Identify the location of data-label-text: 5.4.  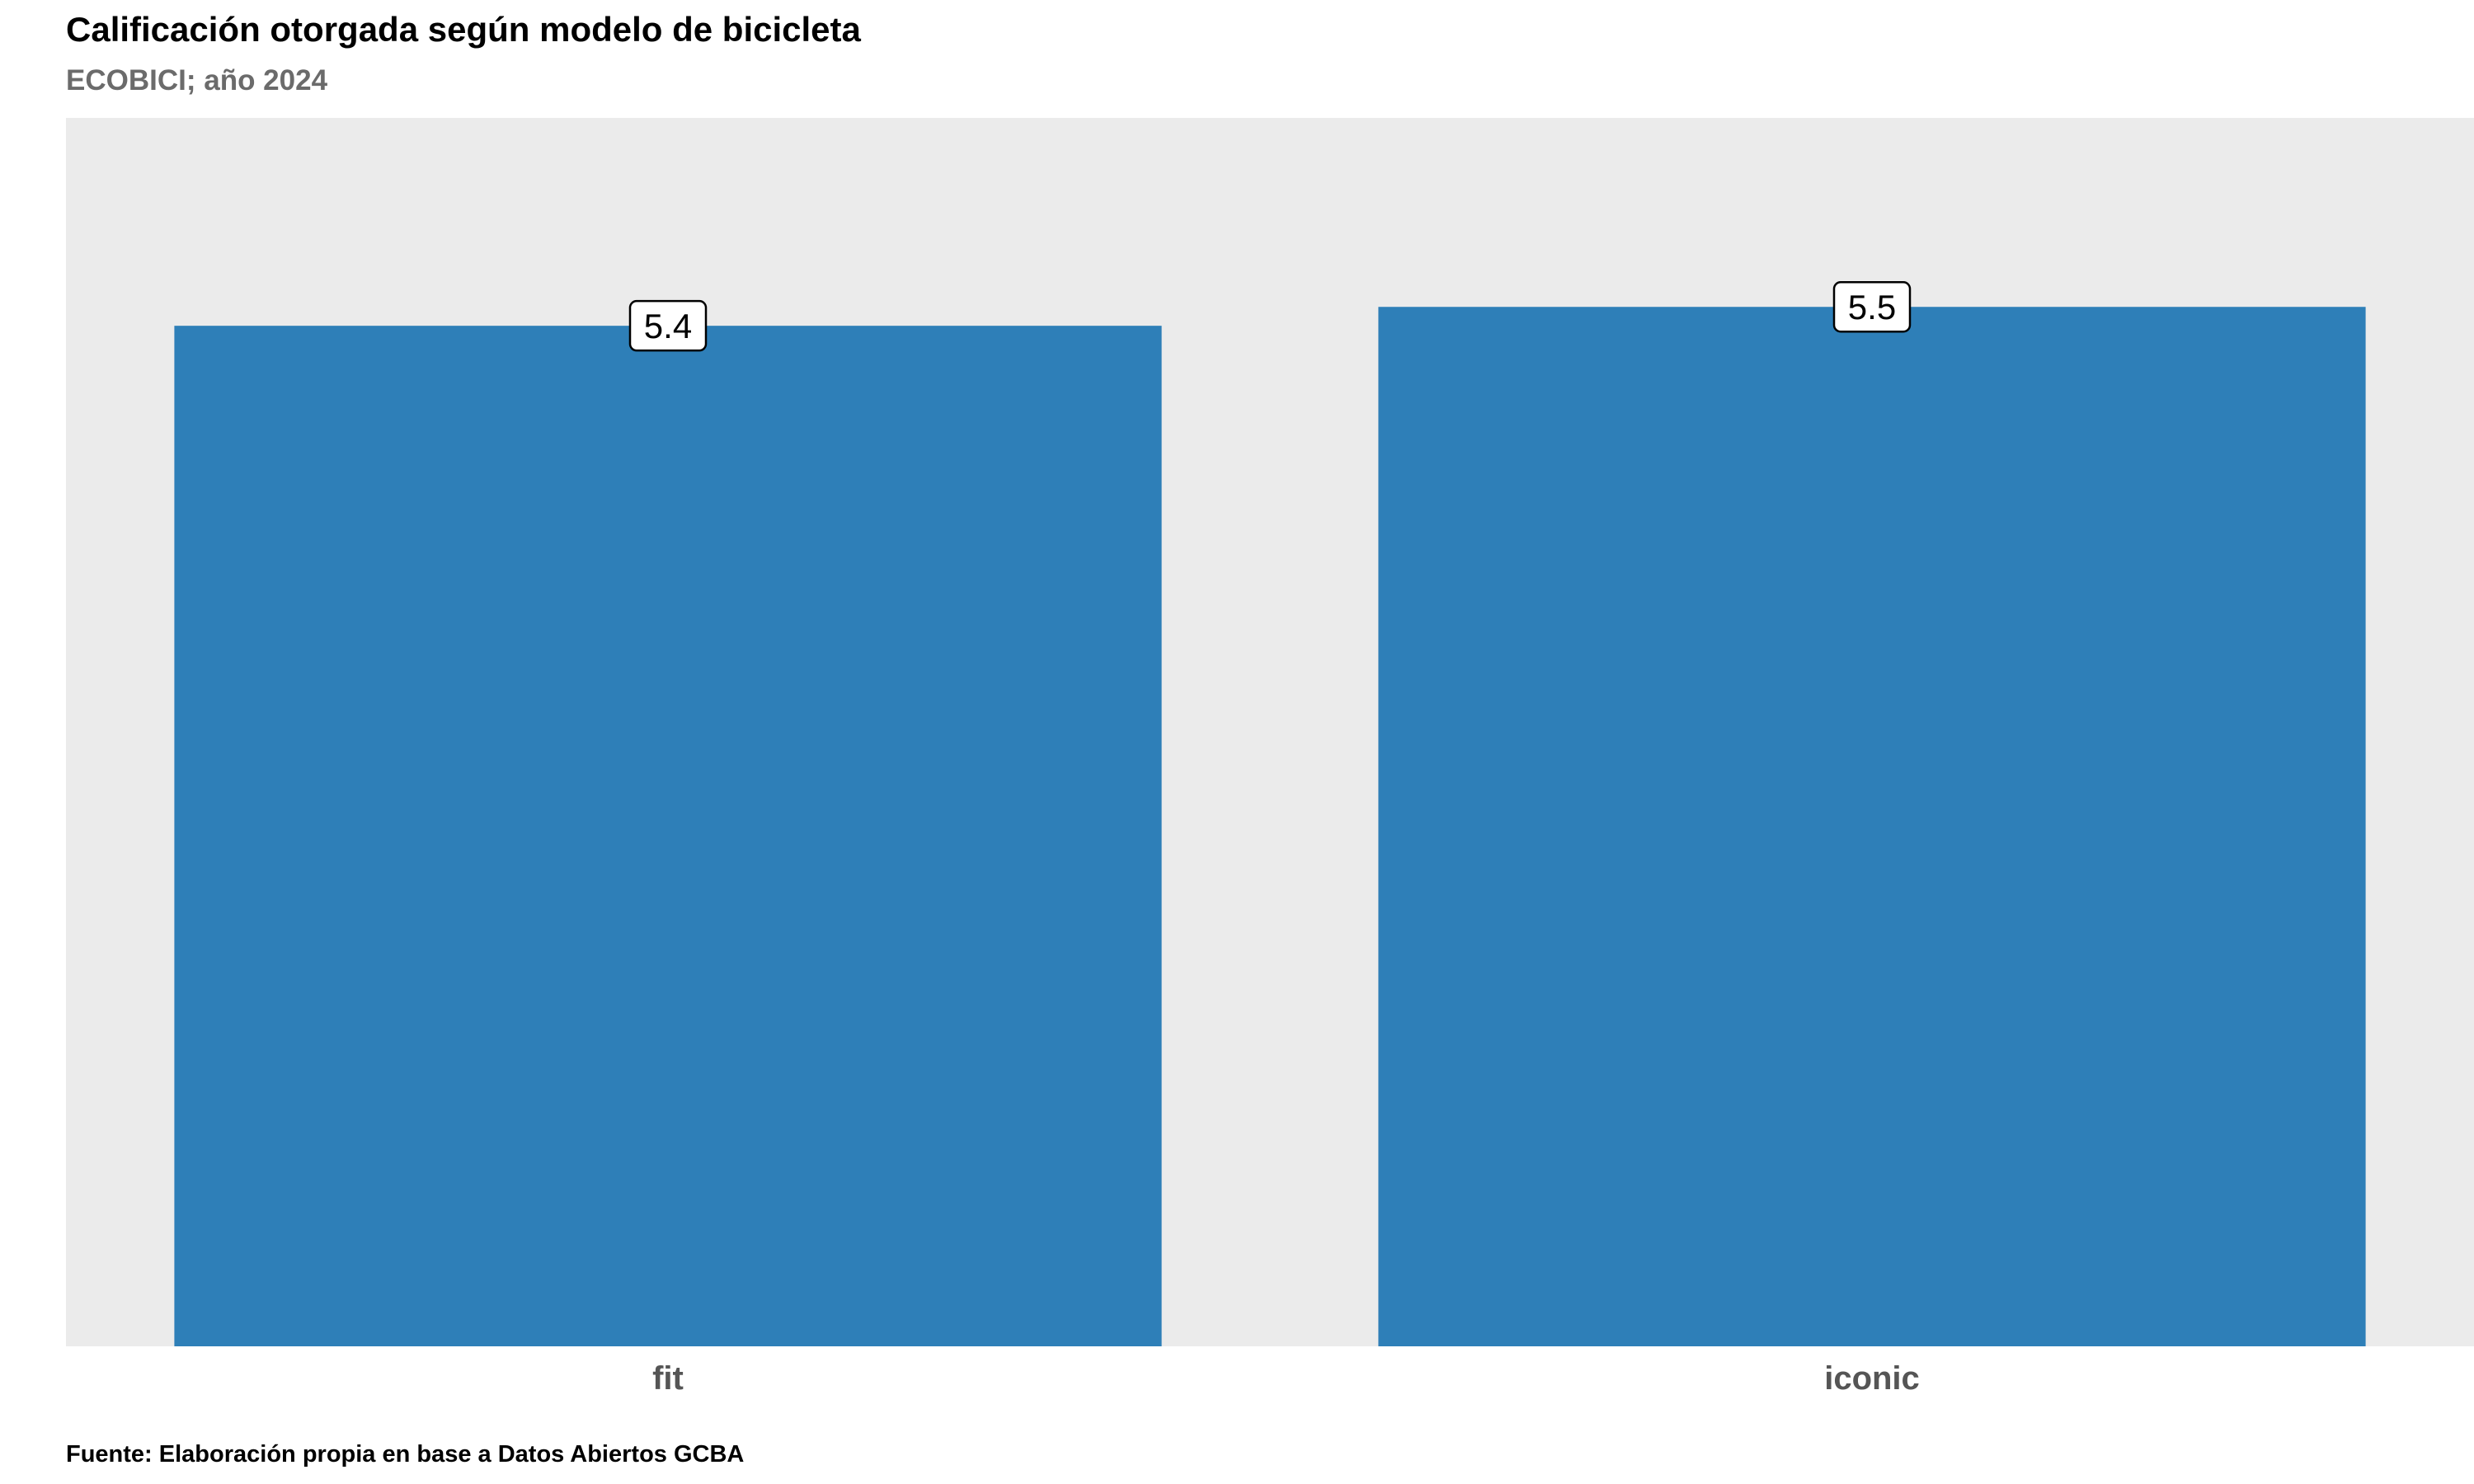
(668, 326).